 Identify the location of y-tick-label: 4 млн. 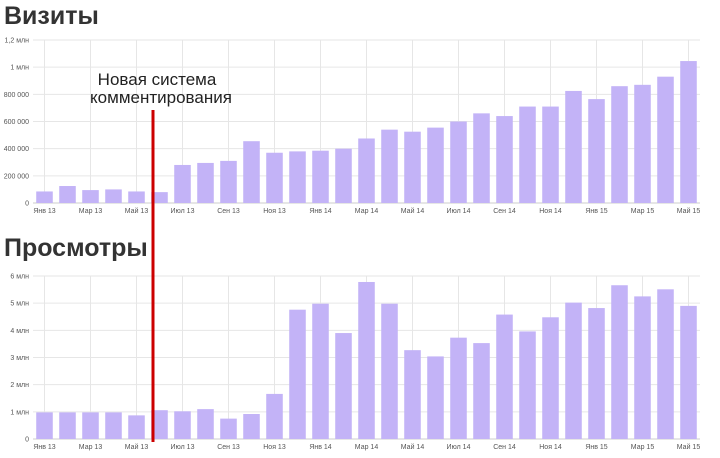
(19, 331).